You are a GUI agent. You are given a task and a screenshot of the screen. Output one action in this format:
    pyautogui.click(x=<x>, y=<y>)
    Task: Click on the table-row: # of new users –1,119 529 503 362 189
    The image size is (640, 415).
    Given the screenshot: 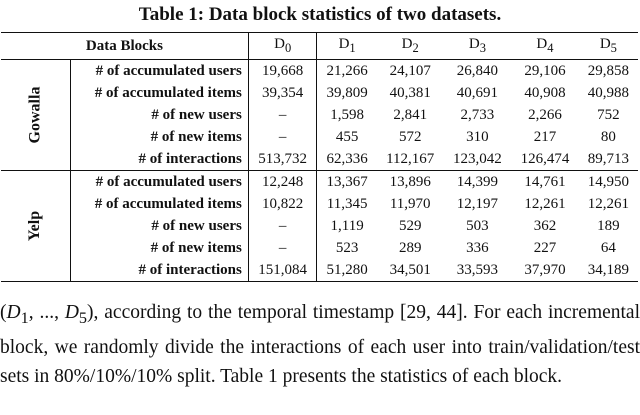 What is the action you would take?
    pyautogui.click(x=319, y=226)
    